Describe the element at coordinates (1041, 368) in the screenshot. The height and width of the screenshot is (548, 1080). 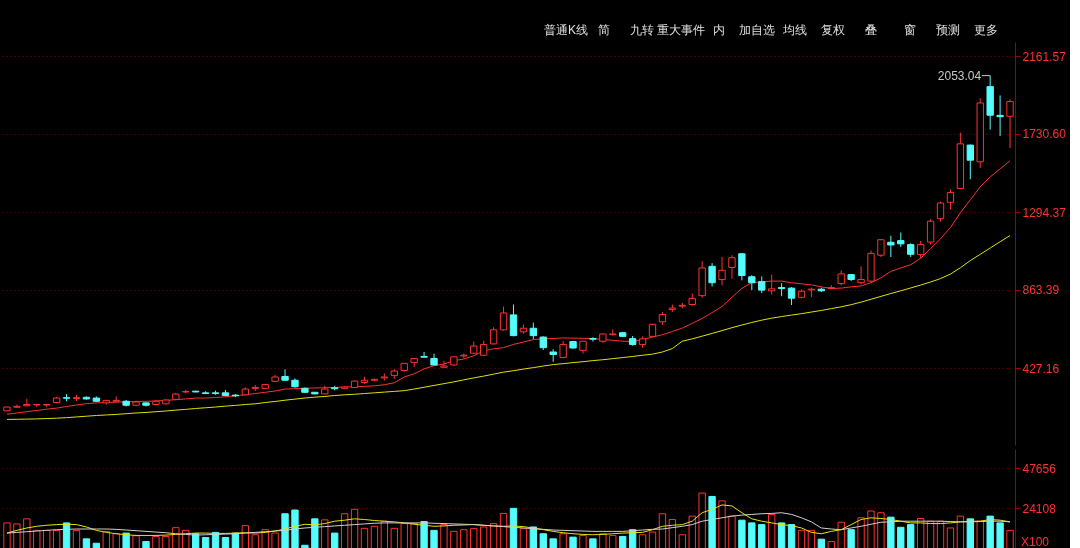
I see `y-tick-label: 427.16` at that location.